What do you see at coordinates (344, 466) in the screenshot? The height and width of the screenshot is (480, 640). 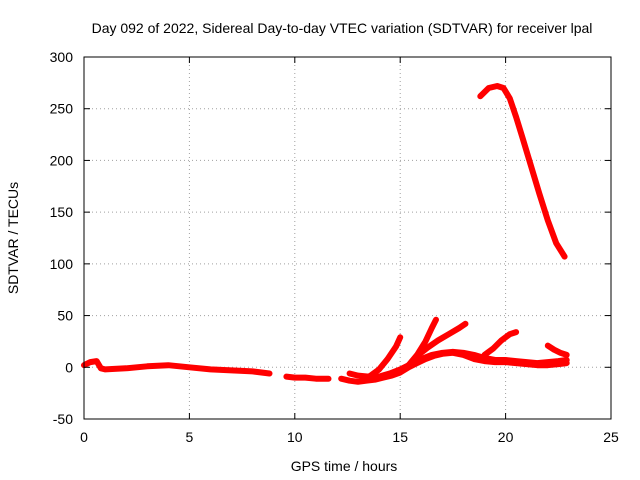 I see `x-axis-title: GPS time / hours` at bounding box center [344, 466].